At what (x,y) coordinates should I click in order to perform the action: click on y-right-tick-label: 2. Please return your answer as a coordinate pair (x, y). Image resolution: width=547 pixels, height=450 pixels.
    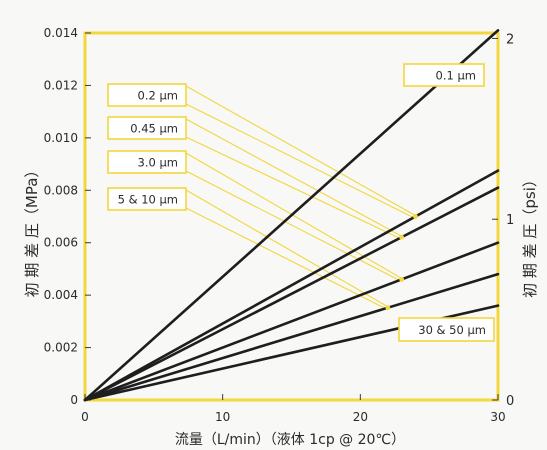
    Looking at the image, I should click on (510, 39).